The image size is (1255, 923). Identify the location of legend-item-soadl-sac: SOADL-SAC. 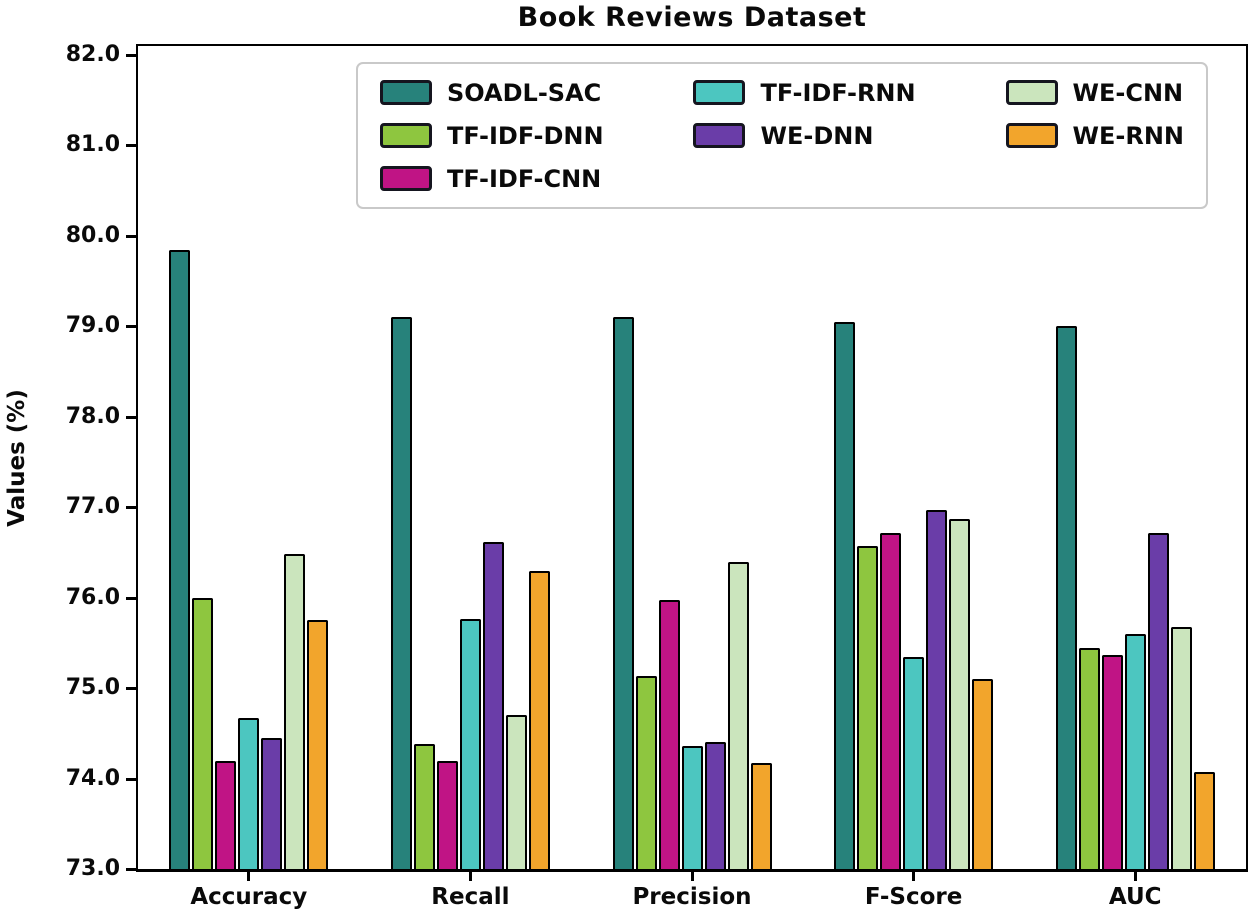
(492, 92).